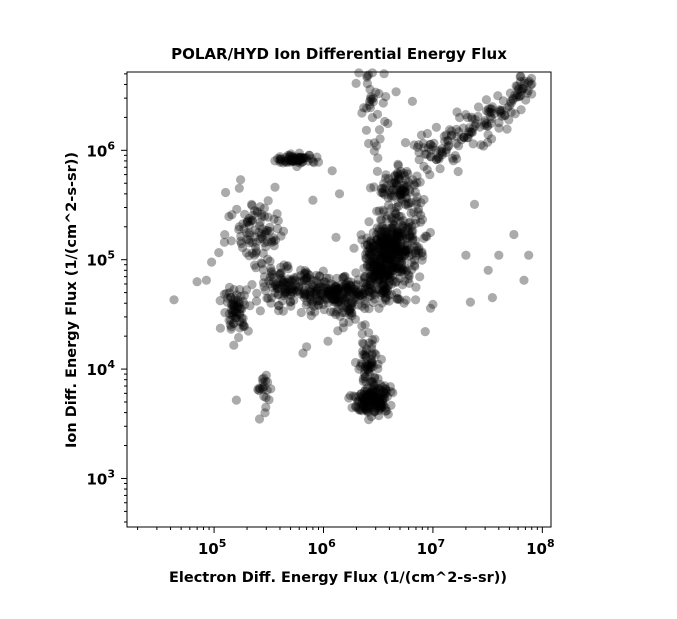 The image size is (677, 619). Describe the element at coordinates (540, 547) in the screenshot. I see `x-tick-label: 108` at that location.